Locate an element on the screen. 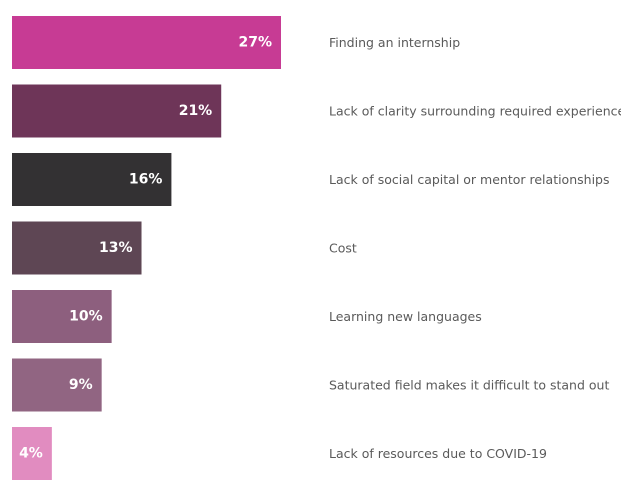 The height and width of the screenshot is (495, 621). bar-value-label-4: 13% is located at coordinates (116, 248).